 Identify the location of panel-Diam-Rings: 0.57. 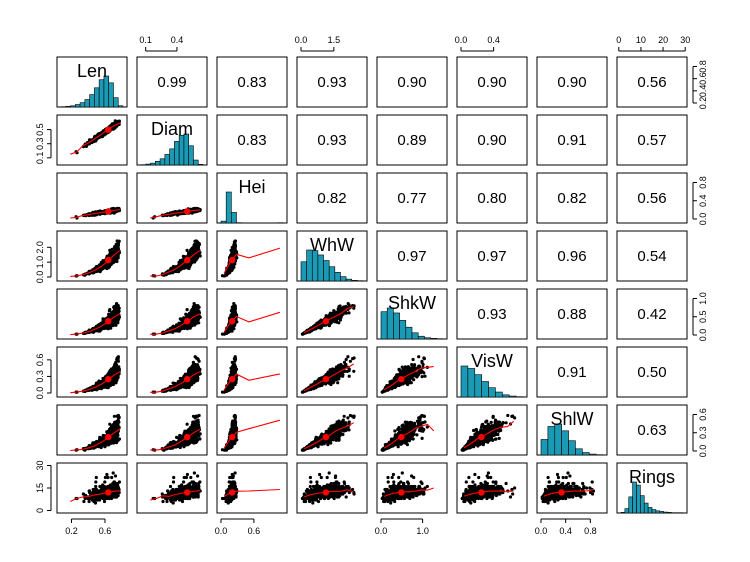
(652, 140).